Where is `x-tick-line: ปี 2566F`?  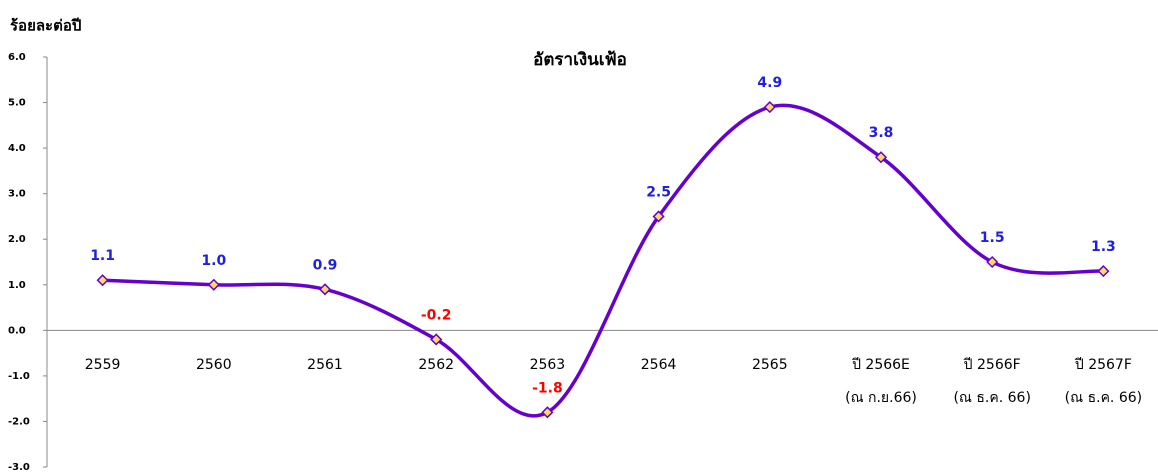
x-tick-line: ปี 2566F is located at coordinates (992, 365).